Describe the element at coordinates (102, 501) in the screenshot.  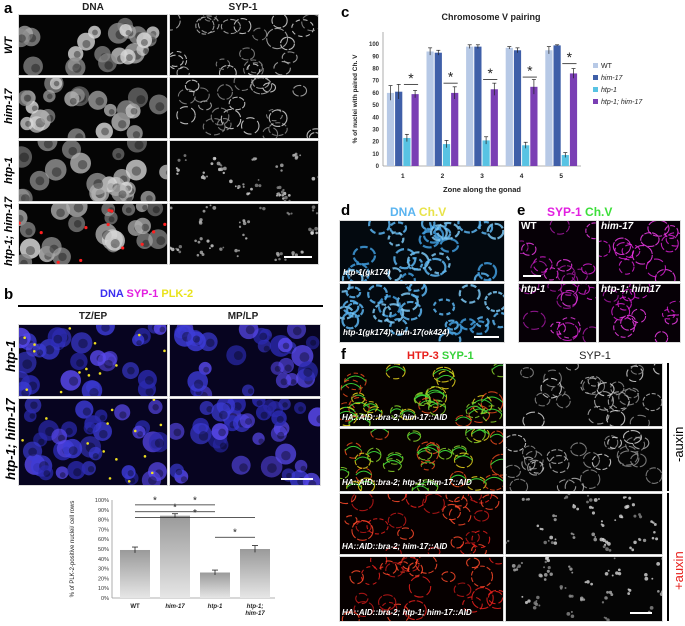
I see `bchart-ytick: 100%` at that location.